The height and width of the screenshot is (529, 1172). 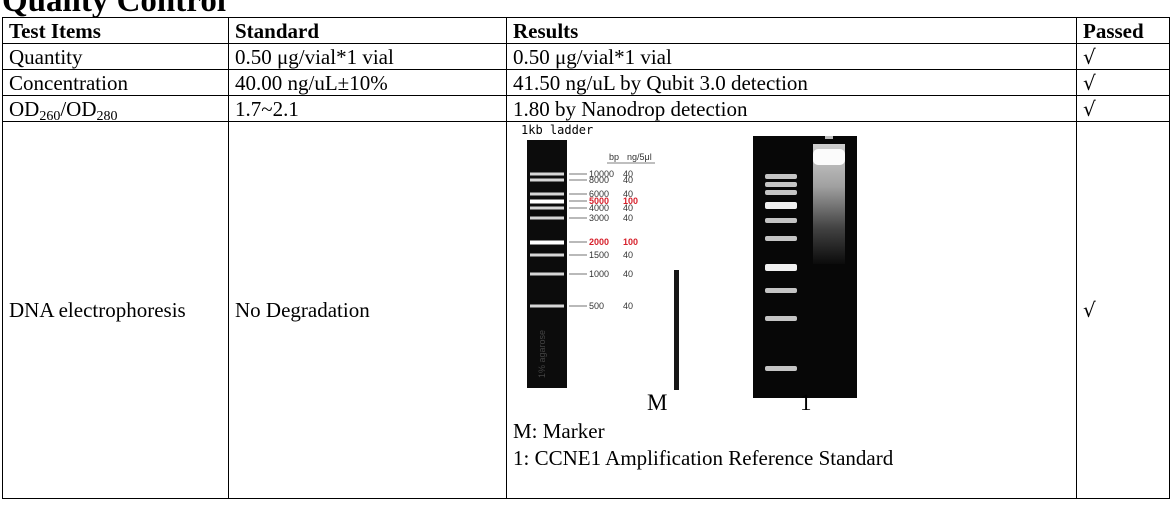 What do you see at coordinates (547, 264) in the screenshot?
I see `ladder-gel-strip` at bounding box center [547, 264].